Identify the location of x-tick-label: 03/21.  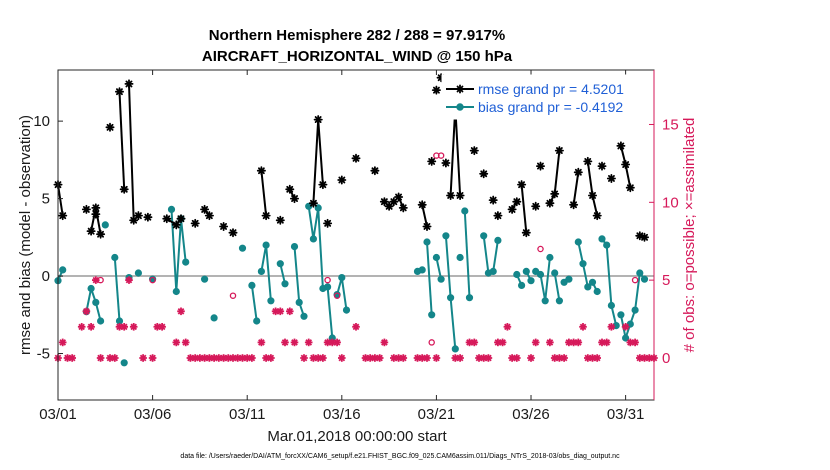
(437, 414).